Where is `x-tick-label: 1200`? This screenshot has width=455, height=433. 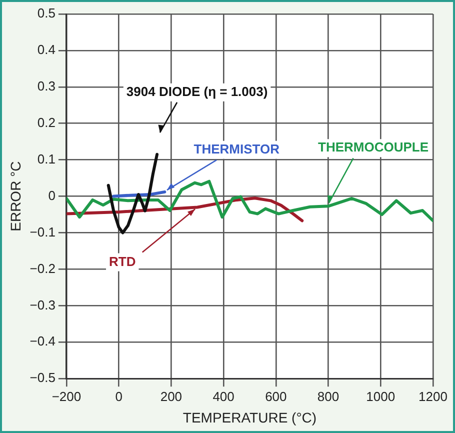
x-tick-label: 1200 is located at coordinates (433, 396).